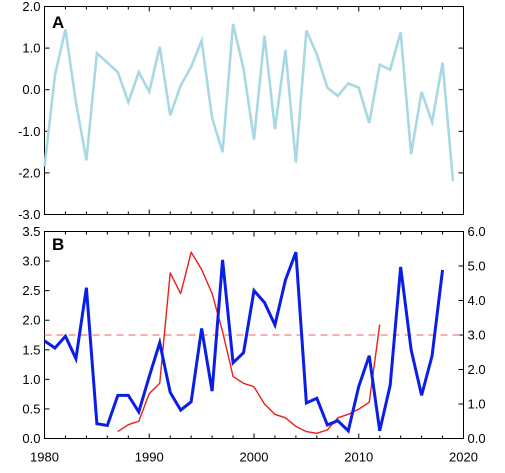  I want to click on y-tick-label-left: 1.5, so click(31, 349).